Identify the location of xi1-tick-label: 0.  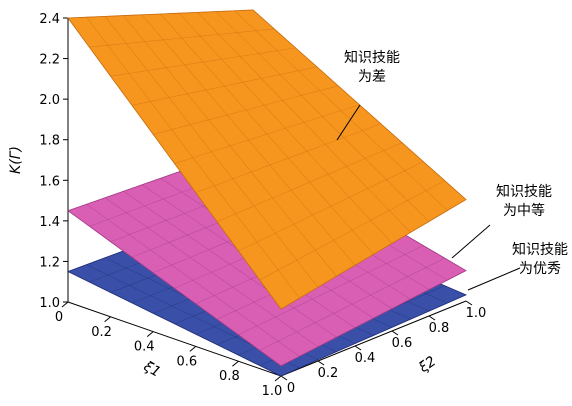
(59, 317).